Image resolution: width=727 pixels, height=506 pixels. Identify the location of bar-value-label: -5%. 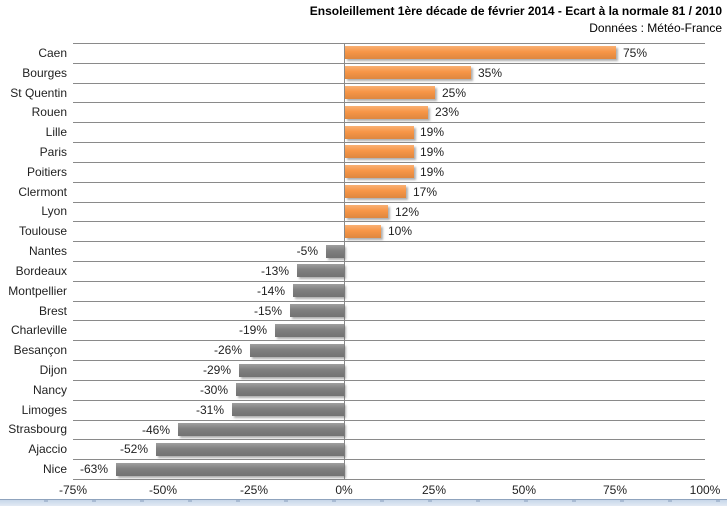
(307, 250).